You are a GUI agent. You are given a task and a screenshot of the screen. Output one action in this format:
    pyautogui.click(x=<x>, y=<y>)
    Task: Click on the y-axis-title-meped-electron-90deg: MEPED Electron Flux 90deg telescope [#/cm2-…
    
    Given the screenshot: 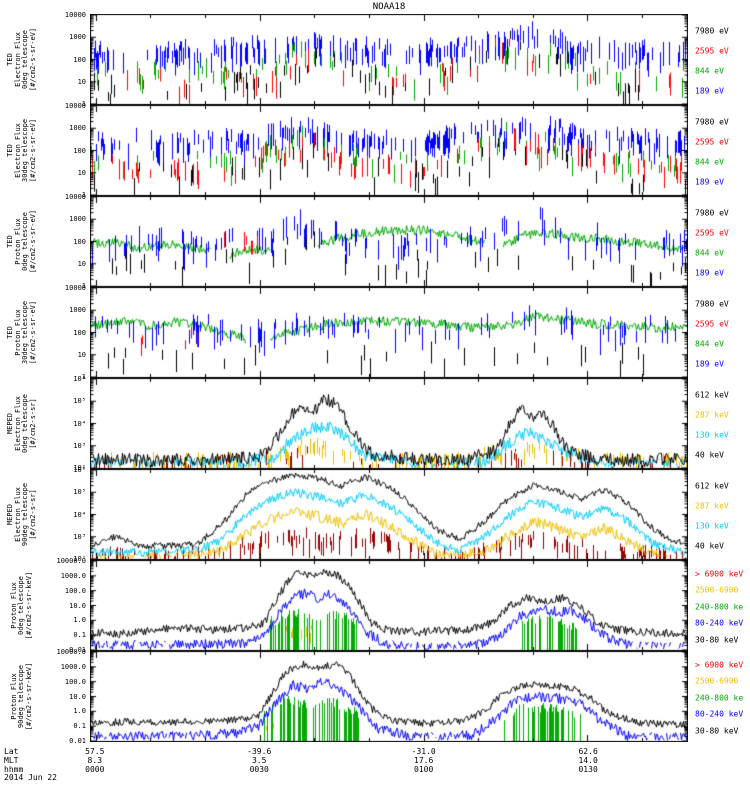 What is the action you would take?
    pyautogui.click(x=22, y=514)
    